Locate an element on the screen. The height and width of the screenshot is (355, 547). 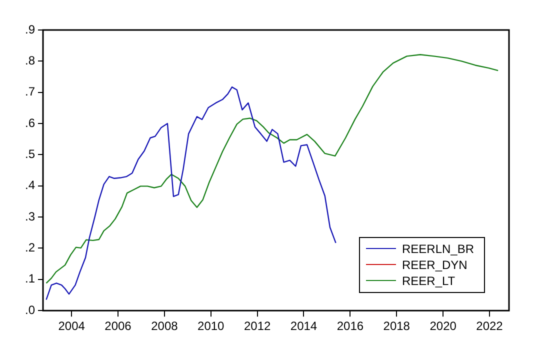
x-tick-label: 2004 is located at coordinates (72, 326).